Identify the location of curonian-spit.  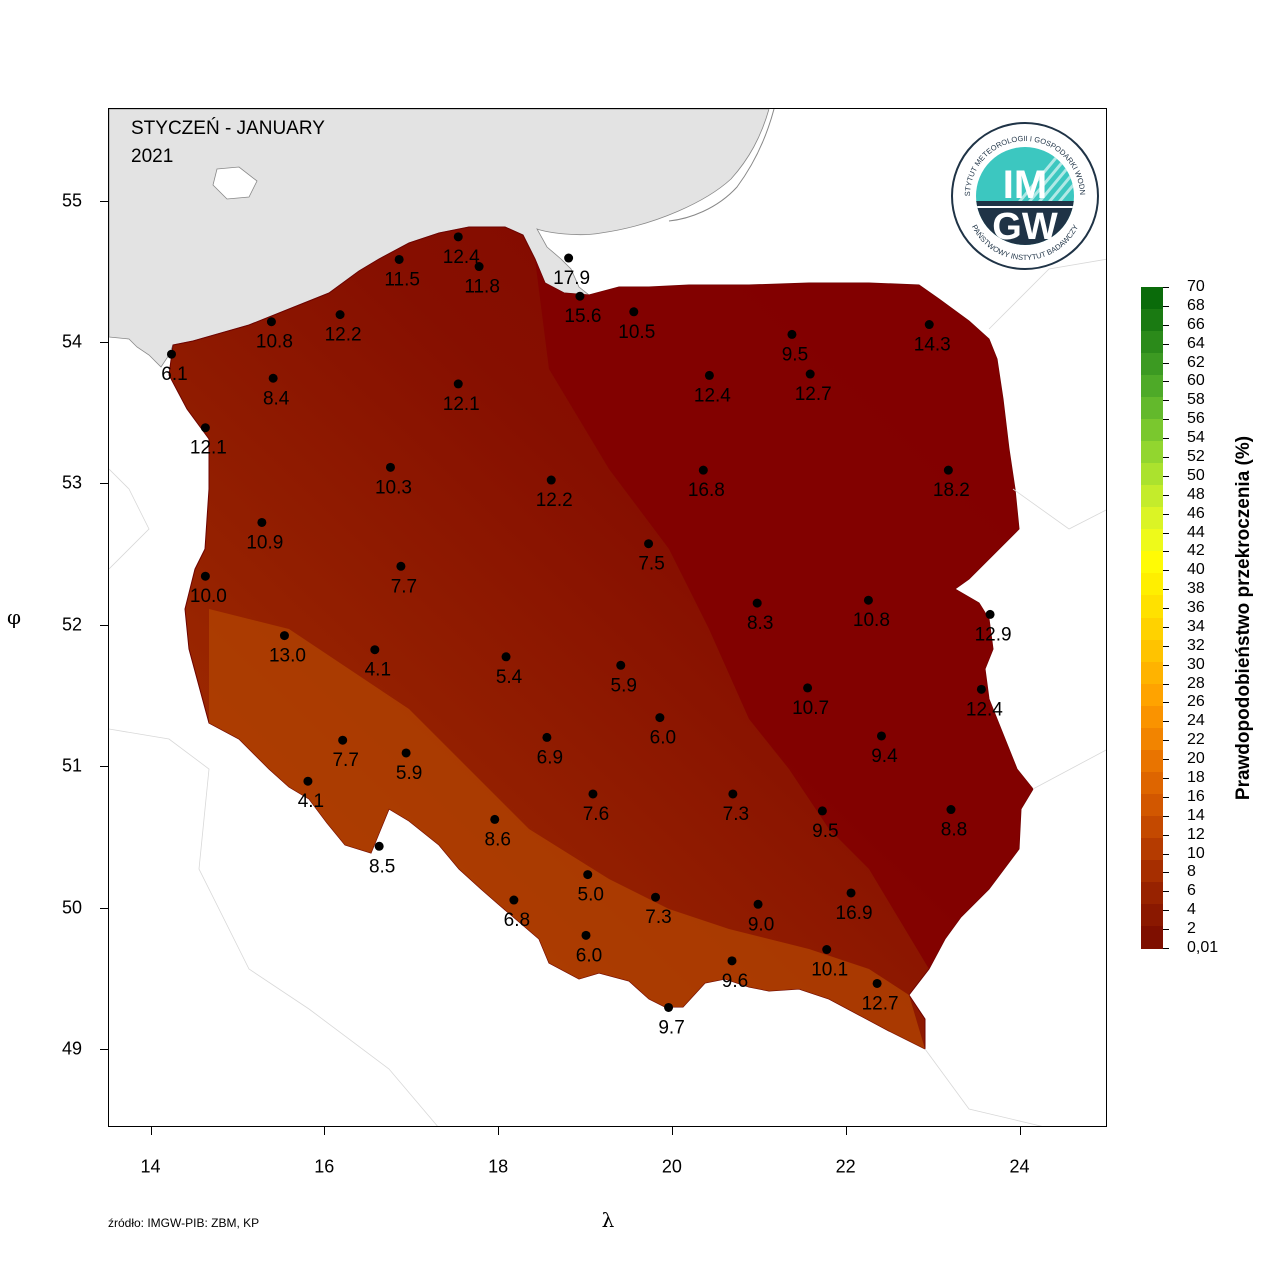
(721, 165).